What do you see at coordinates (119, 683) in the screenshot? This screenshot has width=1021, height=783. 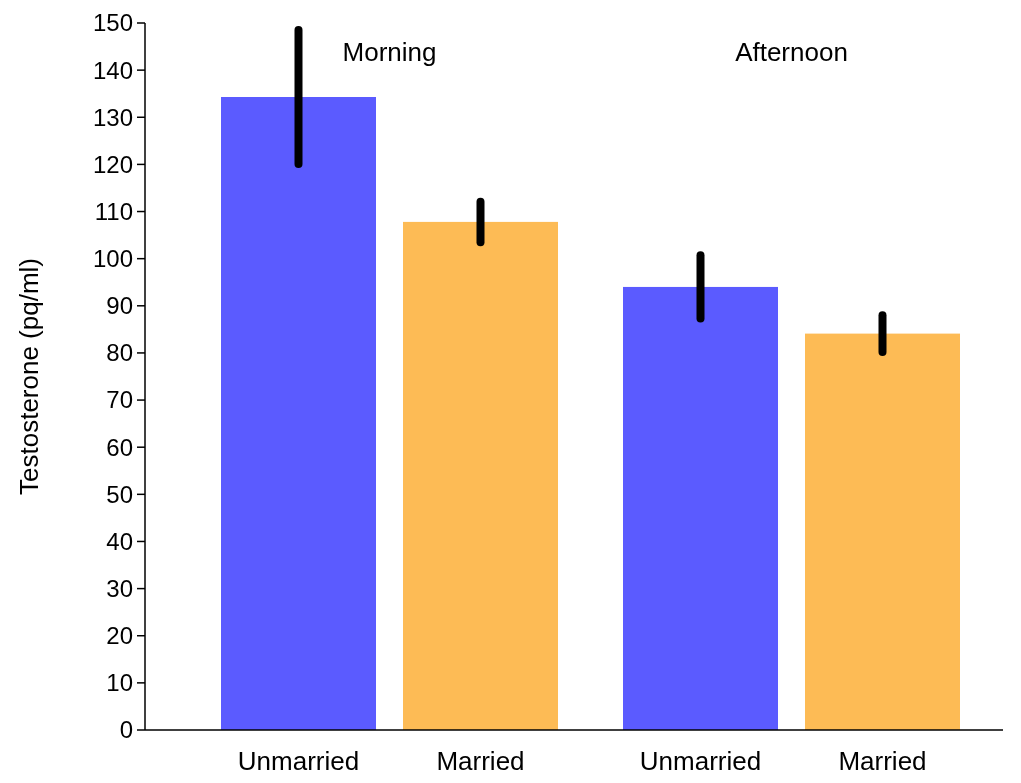 I see `y-tick-label: 10` at bounding box center [119, 683].